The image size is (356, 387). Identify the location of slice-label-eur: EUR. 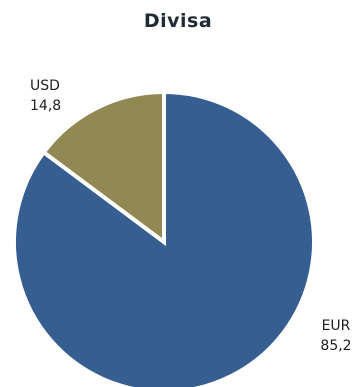
(336, 326).